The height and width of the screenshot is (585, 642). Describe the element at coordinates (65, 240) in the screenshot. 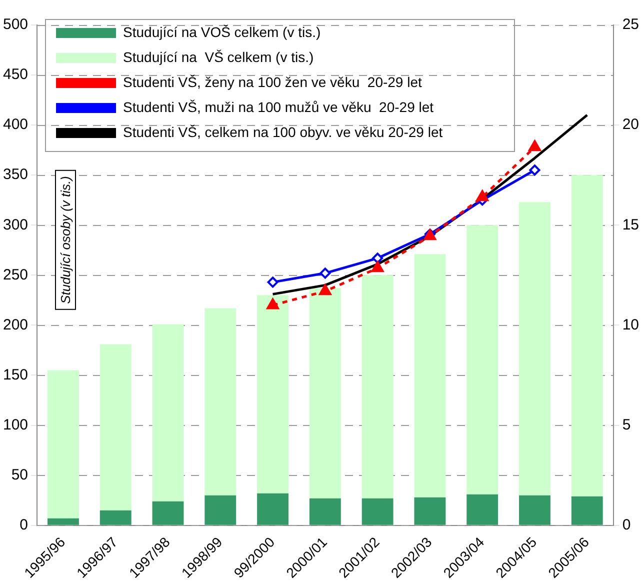

I see `y-axis-title: Studující osoby (v tis.)` at that location.